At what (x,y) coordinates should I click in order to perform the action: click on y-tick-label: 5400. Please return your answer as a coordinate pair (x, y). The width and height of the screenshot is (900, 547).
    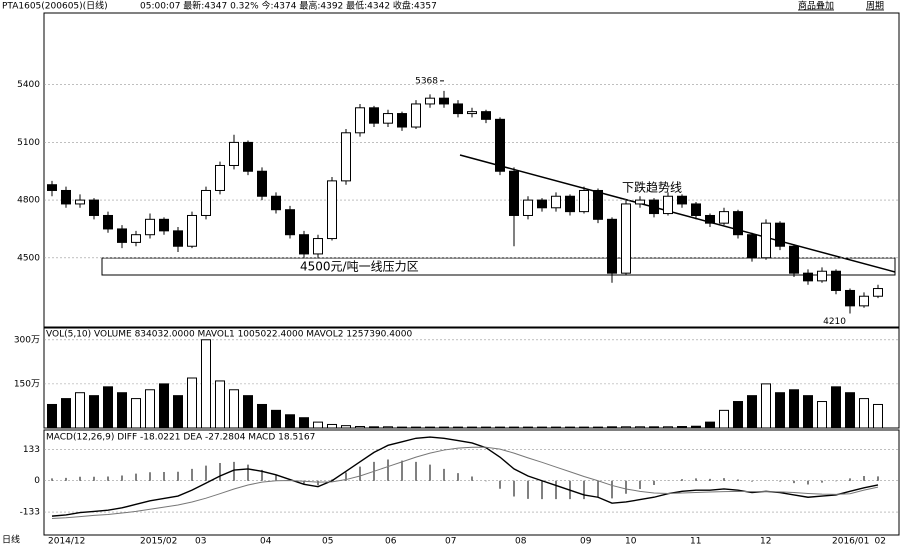
    Looking at the image, I should click on (28, 85).